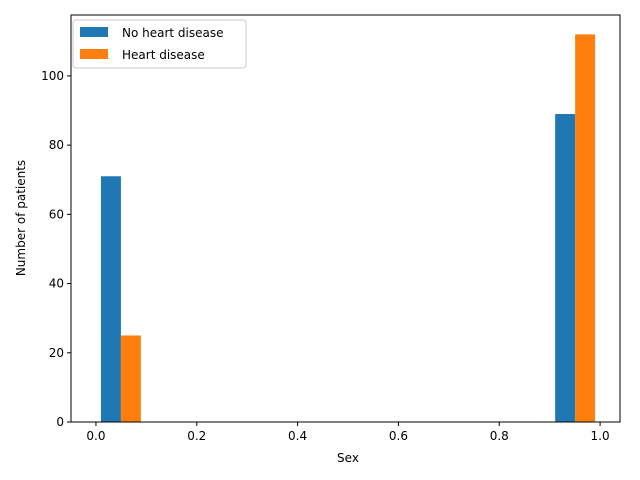  Describe the element at coordinates (56, 214) in the screenshot. I see `y-tick-label: 60` at that location.